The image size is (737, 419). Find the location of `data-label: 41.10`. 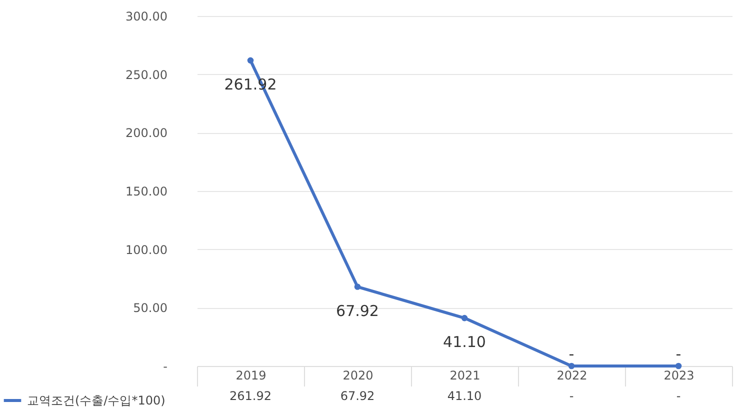

data-label: 41.10 is located at coordinates (464, 396).